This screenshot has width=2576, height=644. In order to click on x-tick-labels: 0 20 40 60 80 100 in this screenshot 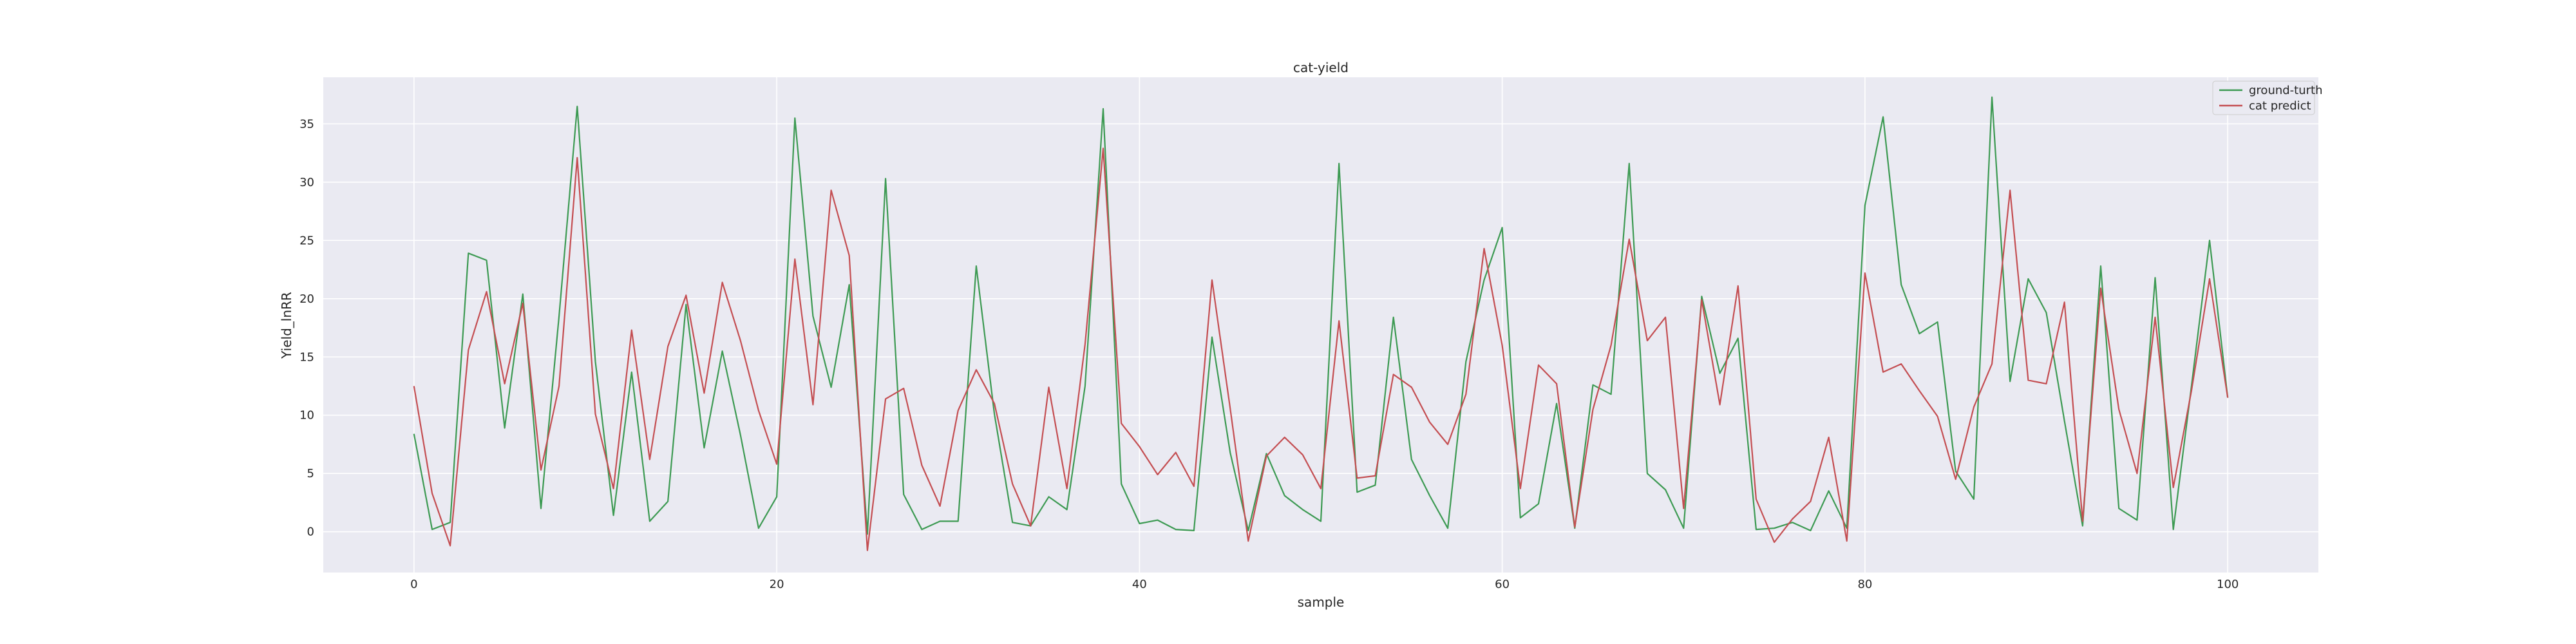, I will do `click(1324, 585)`.